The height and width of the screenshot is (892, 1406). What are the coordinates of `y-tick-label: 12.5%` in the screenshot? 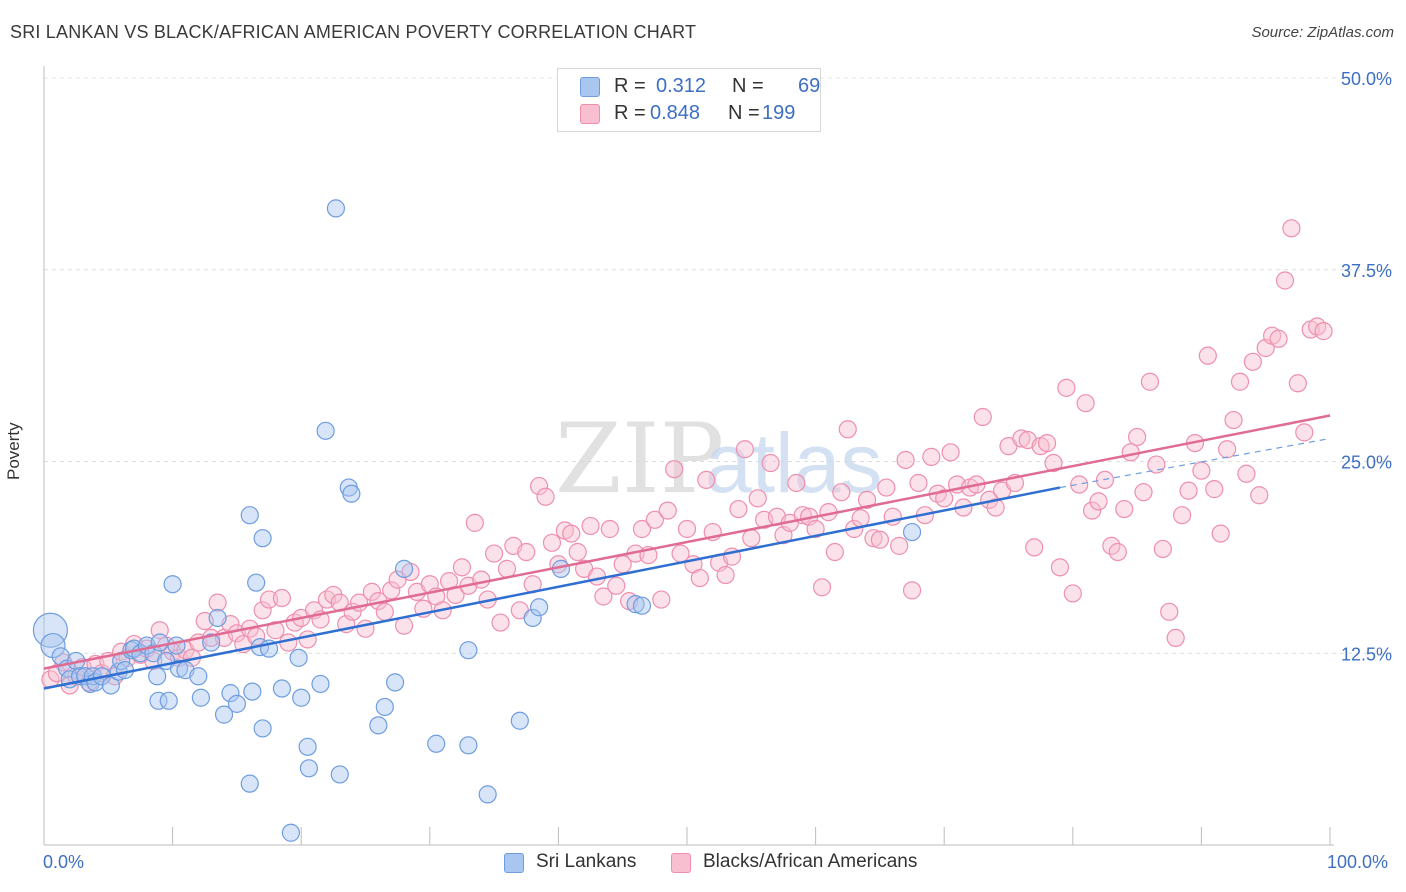 It's located at (1366, 654).